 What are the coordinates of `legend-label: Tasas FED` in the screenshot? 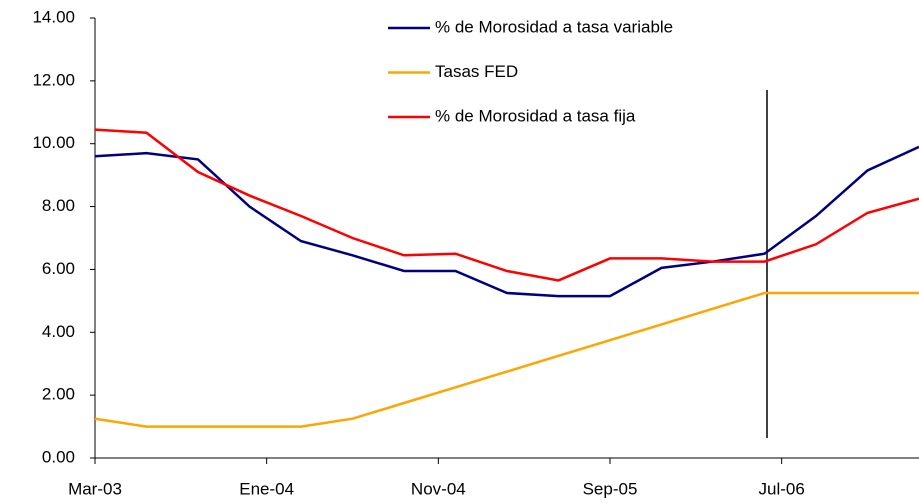 It's located at (476, 71).